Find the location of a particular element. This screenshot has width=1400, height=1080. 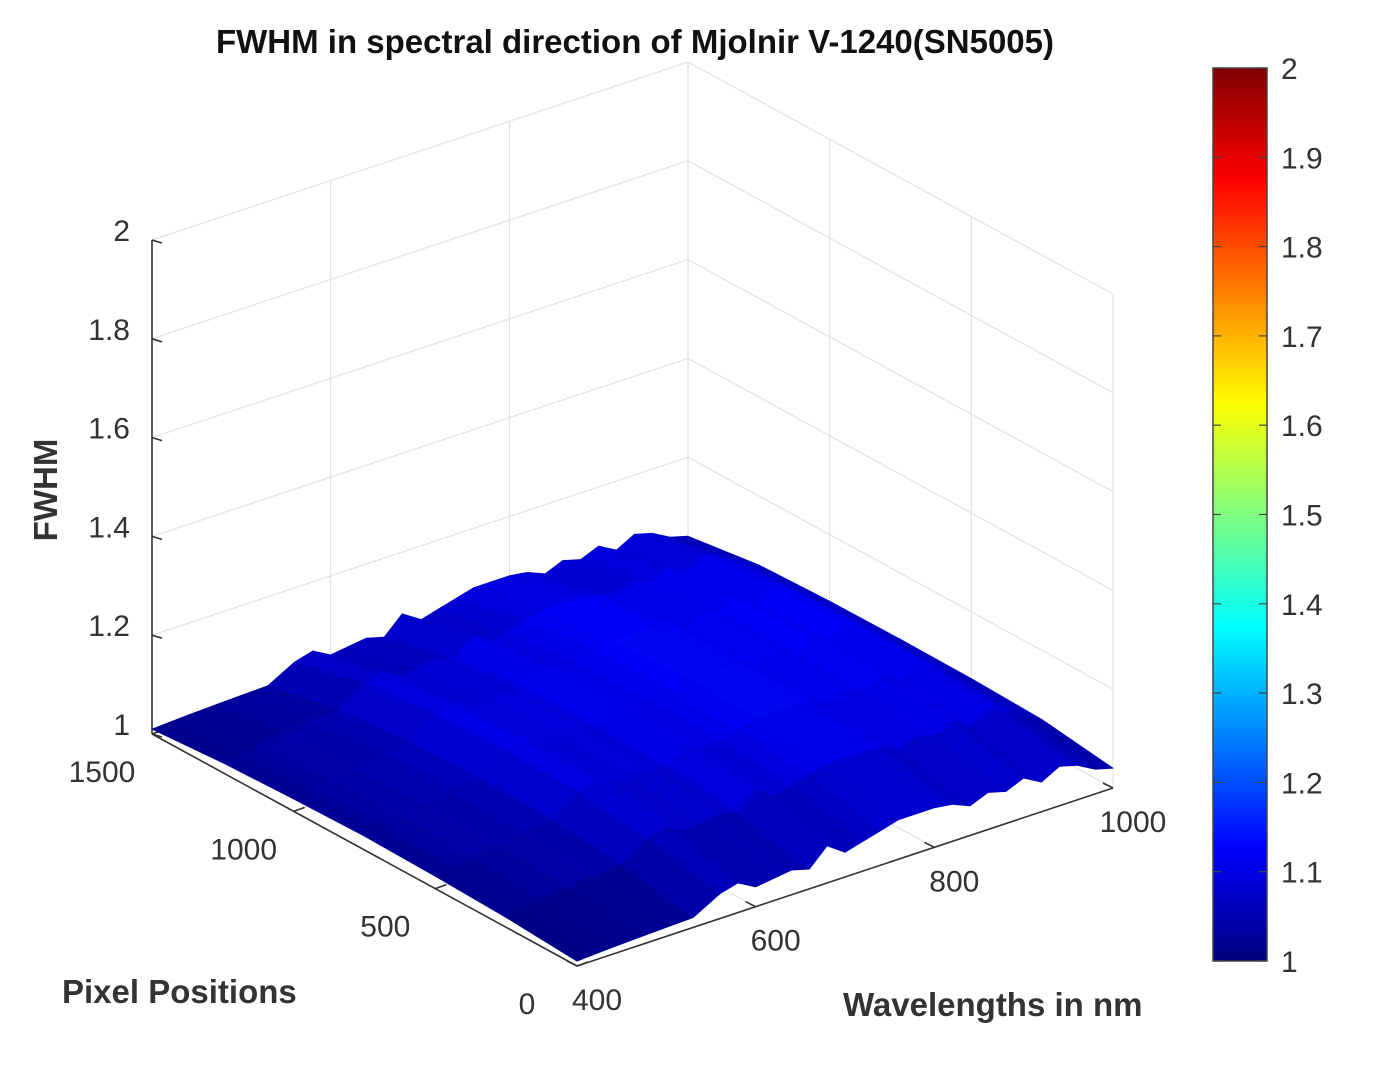

z-tick-label: 1.2 is located at coordinates (109, 626).